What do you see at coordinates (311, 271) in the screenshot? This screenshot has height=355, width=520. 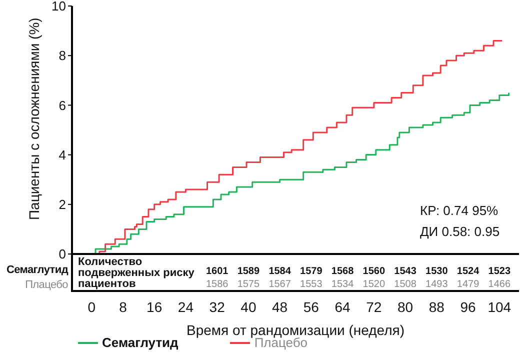 I see `text: 1579` at bounding box center [311, 271].